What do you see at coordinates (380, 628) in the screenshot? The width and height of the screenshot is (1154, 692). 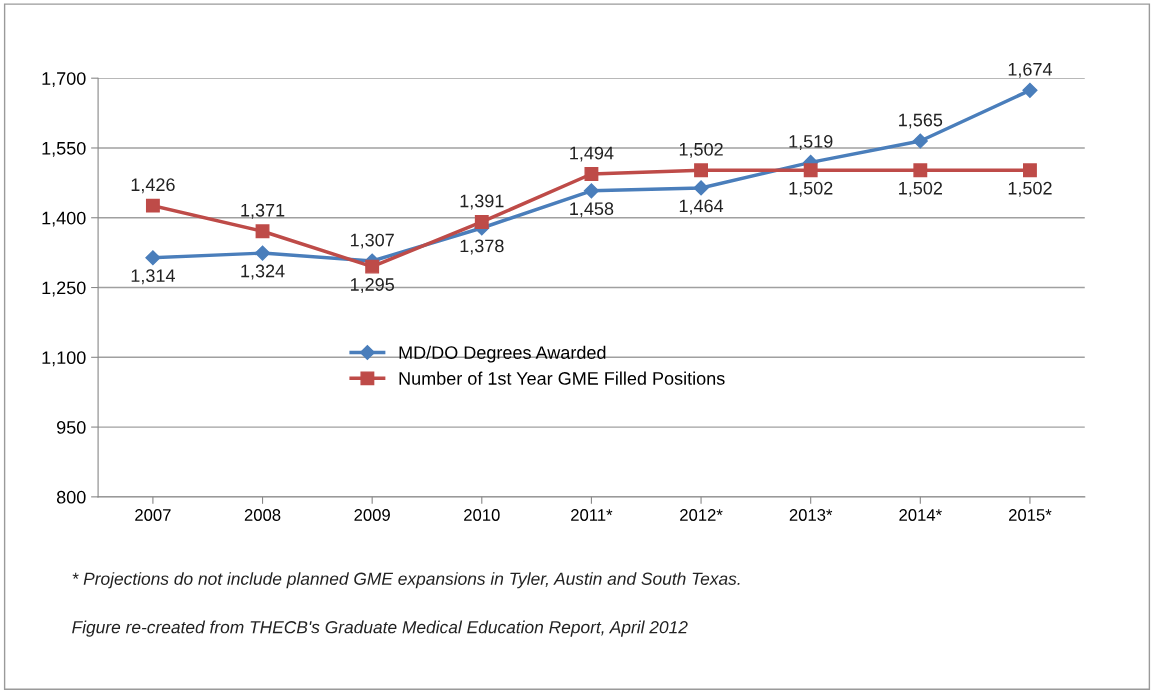 I see `text: Figure re-created from THECB's Graduate Medical Education Report, April 2012` at bounding box center [380, 628].